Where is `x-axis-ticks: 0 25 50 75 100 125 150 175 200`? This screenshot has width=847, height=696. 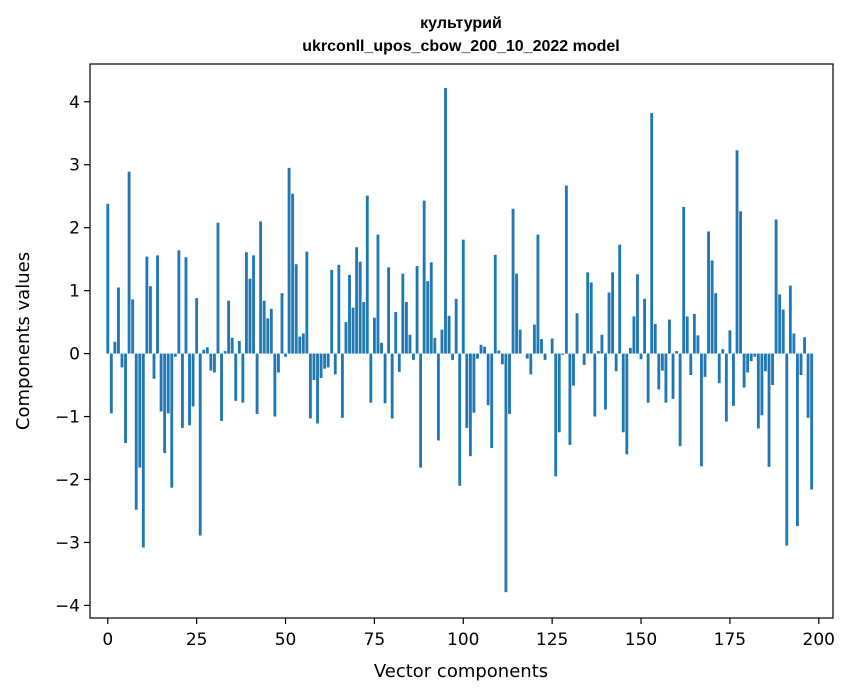 x-axis-ticks: 0 25 50 75 100 125 150 175 200 is located at coordinates (468, 634).